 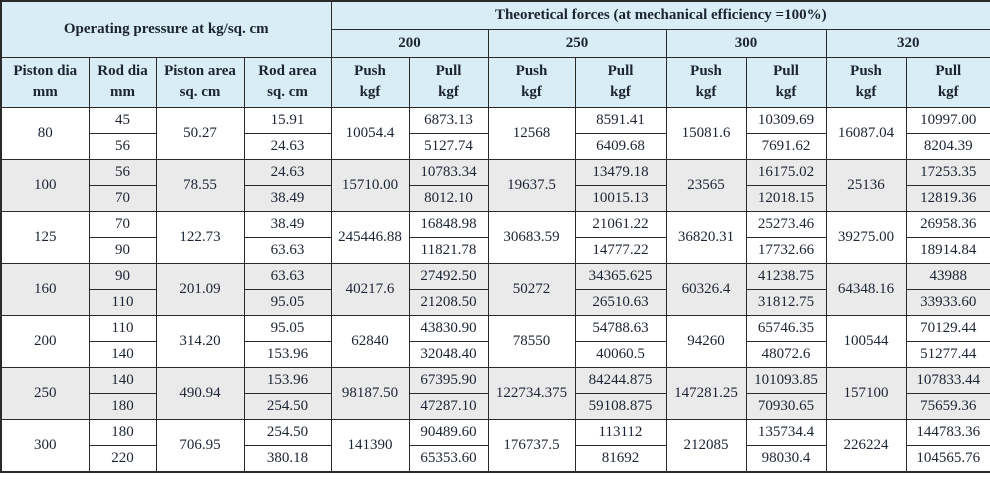 What do you see at coordinates (786, 354) in the screenshot?
I see `pull-cell: 48072.6` at bounding box center [786, 354].